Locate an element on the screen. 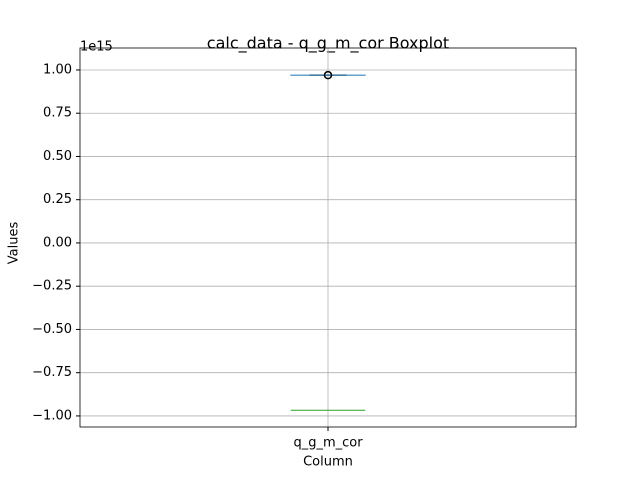 Image resolution: width=640 pixels, height=480 pixels. y-tick-label: 0.50 is located at coordinates (57, 156).